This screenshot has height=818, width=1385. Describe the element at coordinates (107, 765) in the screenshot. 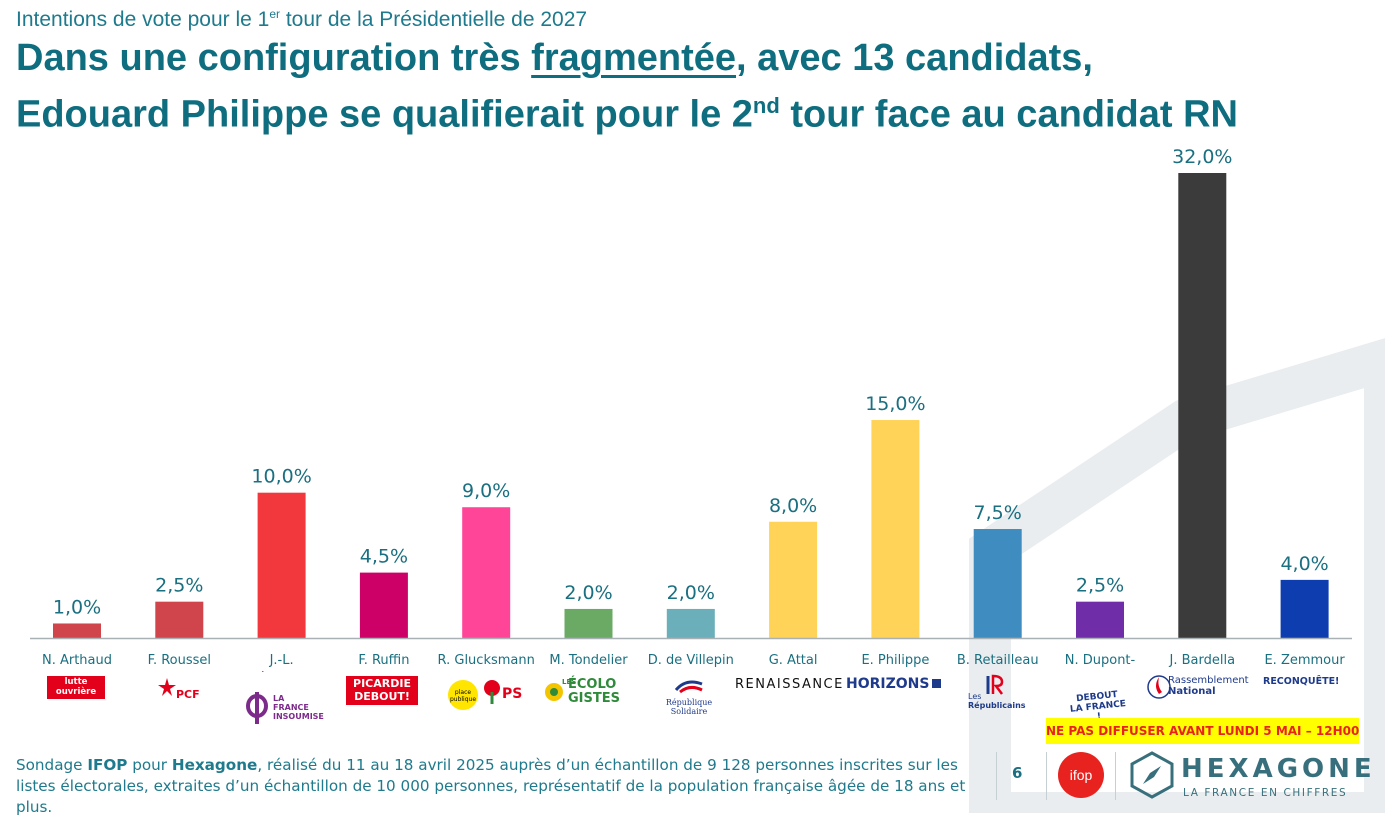

I see `footer-ifop: IFOP` at that location.